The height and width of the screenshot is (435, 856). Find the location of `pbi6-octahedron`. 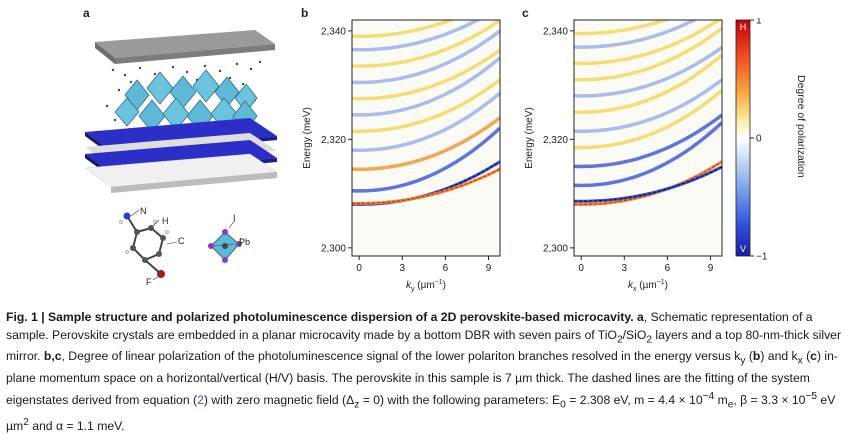

pbi6-octahedron is located at coordinates (225, 246).